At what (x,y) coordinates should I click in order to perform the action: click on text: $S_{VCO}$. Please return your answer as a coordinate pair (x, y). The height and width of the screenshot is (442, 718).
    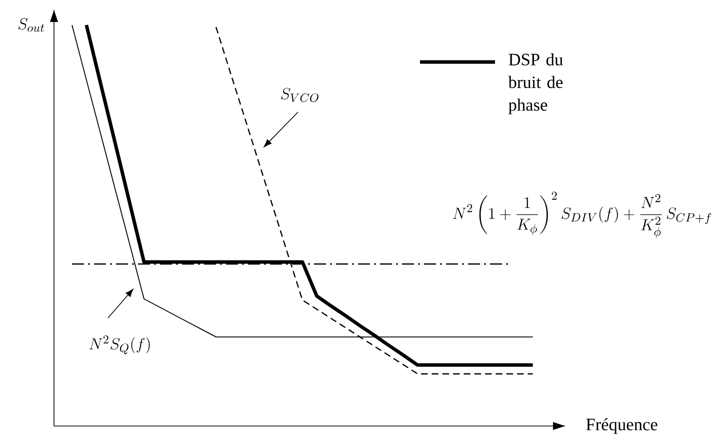
    Looking at the image, I should click on (299, 95).